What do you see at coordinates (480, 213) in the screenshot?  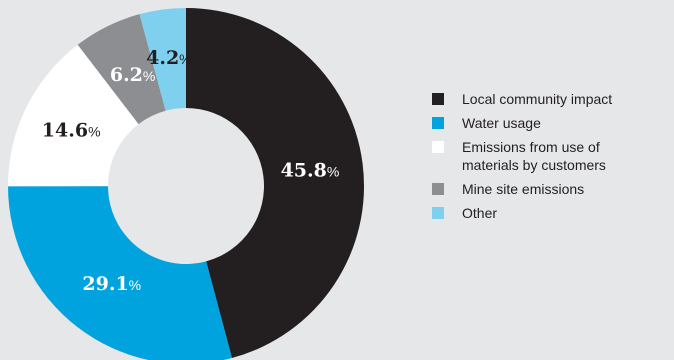 I see `legend-label: Other` at bounding box center [480, 213].